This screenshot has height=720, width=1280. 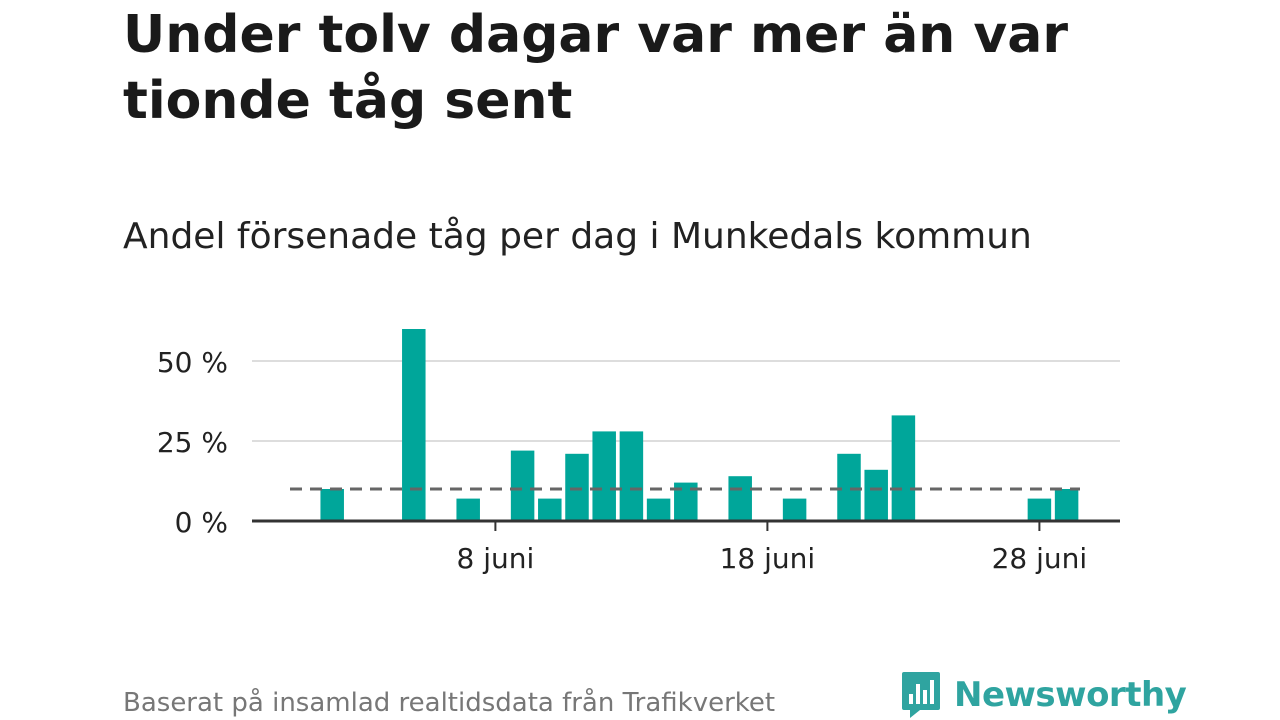 I want to click on y-tick-label: 25 %, so click(x=192, y=442).